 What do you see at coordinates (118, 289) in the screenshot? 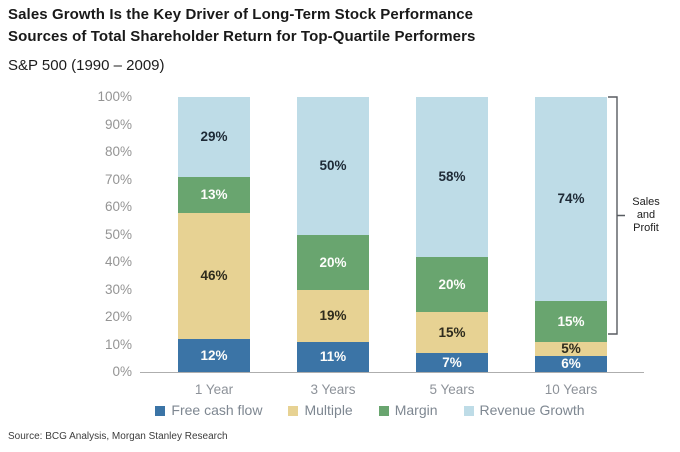
I see `y-tick-label: 30%` at bounding box center [118, 289].